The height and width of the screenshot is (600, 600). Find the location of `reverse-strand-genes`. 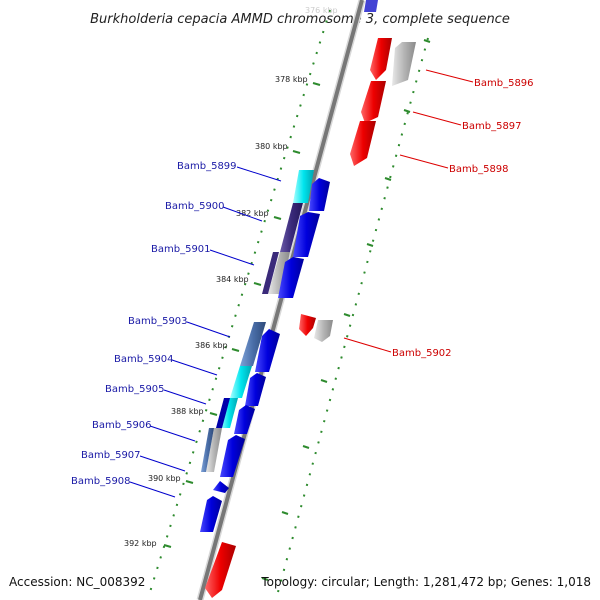

reverse-strand-genes is located at coordinates (265, 355).